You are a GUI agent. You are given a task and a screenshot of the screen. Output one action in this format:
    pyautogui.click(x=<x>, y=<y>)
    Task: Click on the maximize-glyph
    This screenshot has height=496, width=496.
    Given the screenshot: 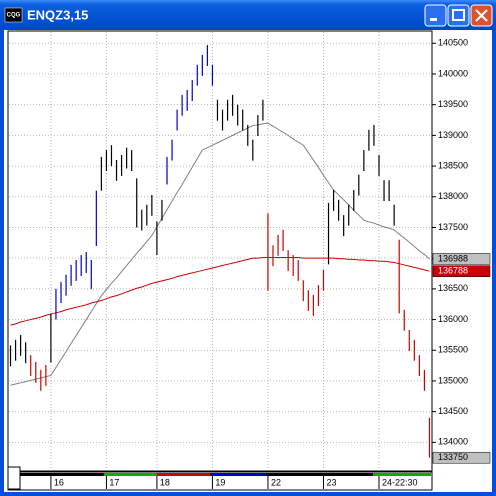 What is the action you would take?
    pyautogui.click(x=458, y=15)
    